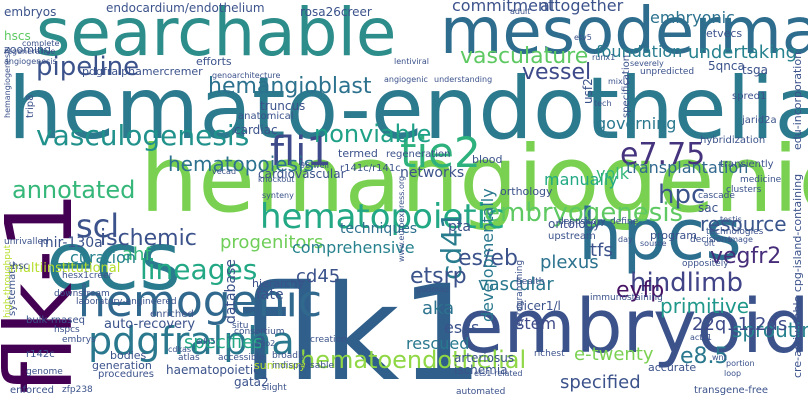 The height and width of the screenshot is (404, 808). Describe the element at coordinates (569, 262) in the screenshot. I see `word: plexus` at that location.